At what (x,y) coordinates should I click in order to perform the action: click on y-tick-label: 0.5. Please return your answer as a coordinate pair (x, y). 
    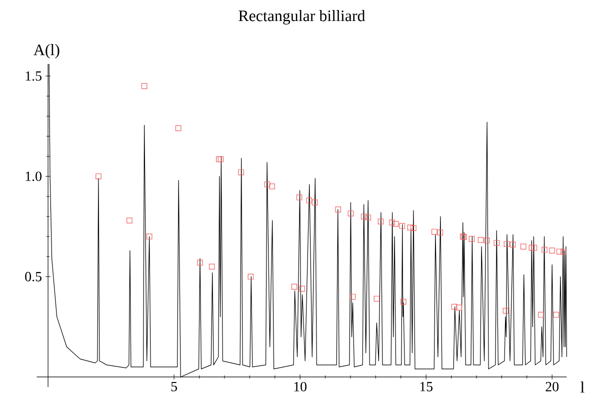
    Looking at the image, I should click on (33, 277).